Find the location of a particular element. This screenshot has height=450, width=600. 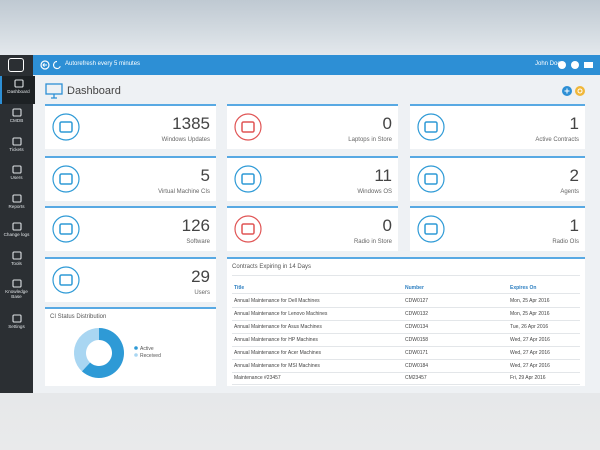

legend-label: Received is located at coordinates (150, 356).